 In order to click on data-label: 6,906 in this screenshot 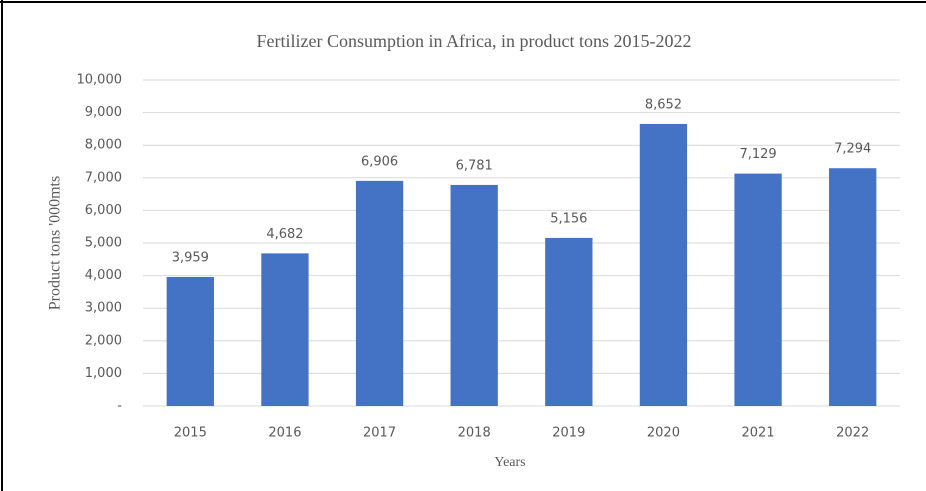, I will do `click(379, 161)`.